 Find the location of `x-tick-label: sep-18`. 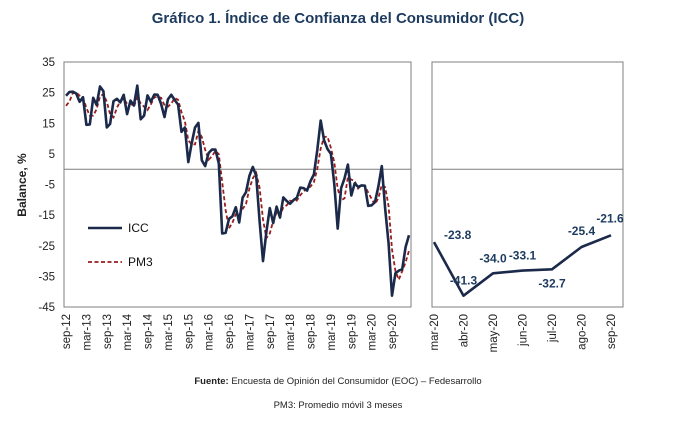

x-tick-label: sep-18 is located at coordinates (312, 331).